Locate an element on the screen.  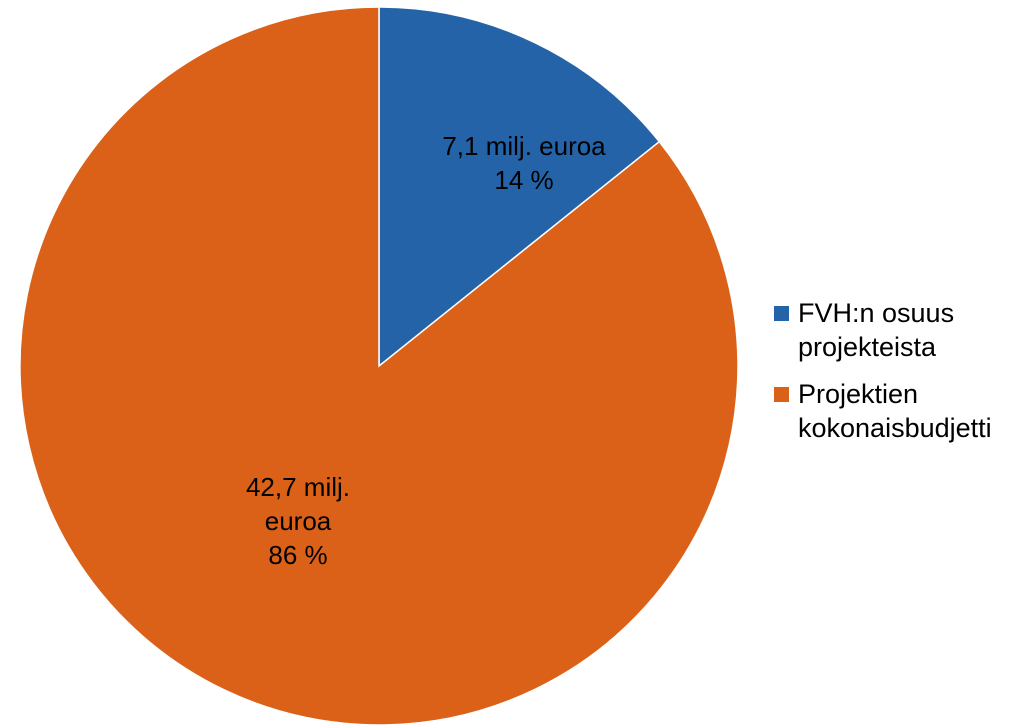
legend-item-fvh-share: FVH:n osuus projekteista is located at coordinates (896, 330).